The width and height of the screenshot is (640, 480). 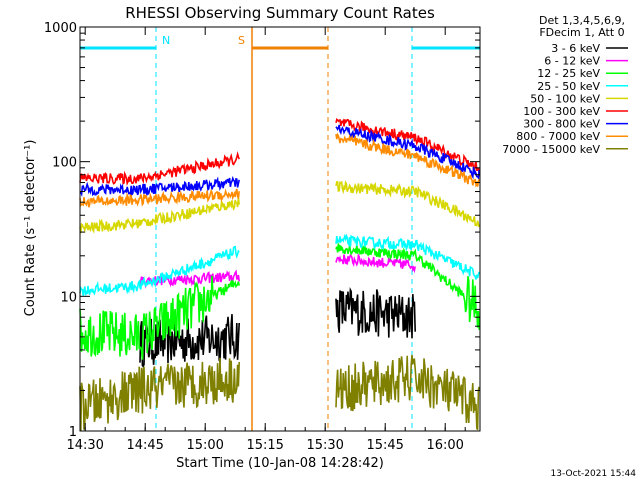 What do you see at coordinates (384, 445) in the screenshot?
I see `x-tick-label-5: 15:45` at bounding box center [384, 445].